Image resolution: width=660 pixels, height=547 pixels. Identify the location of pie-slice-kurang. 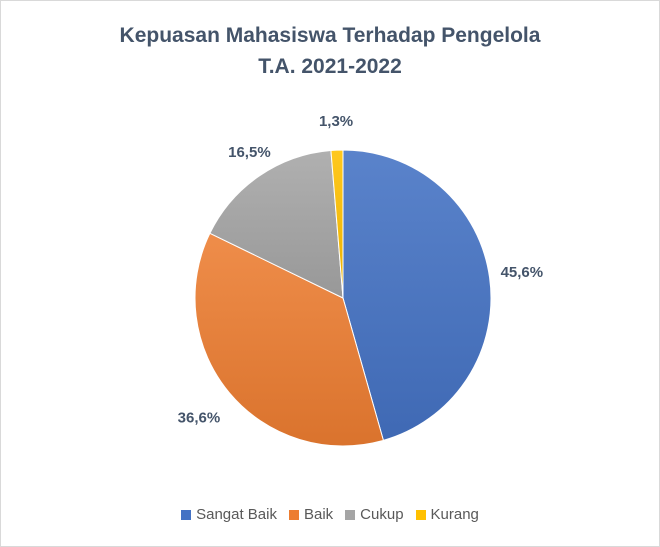
(337, 224).